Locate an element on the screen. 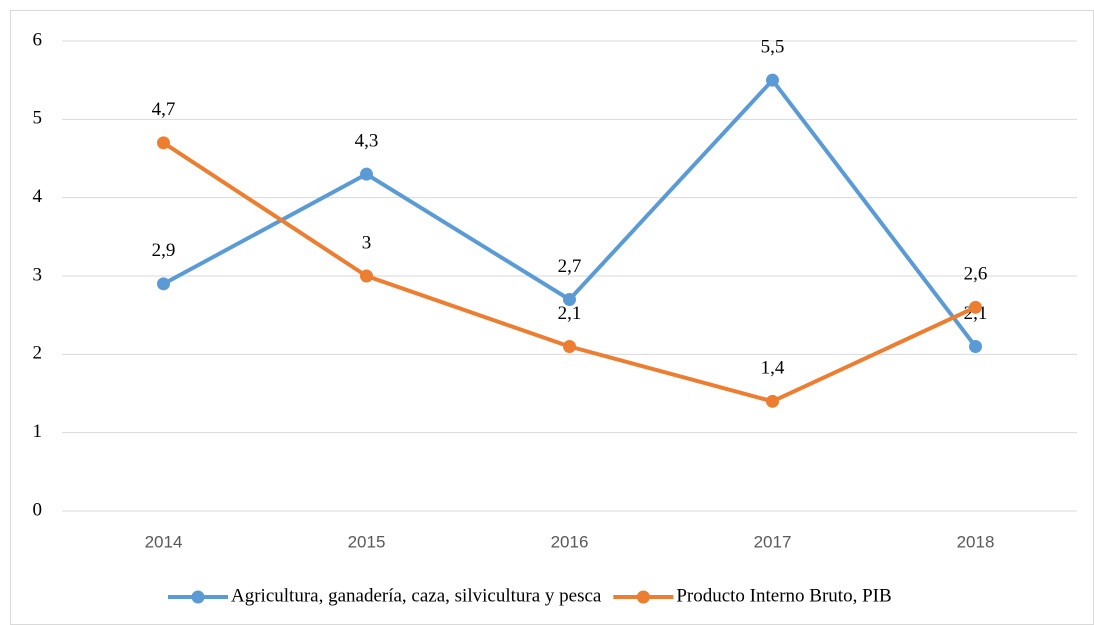  data-label: 2,1 is located at coordinates (570, 313).